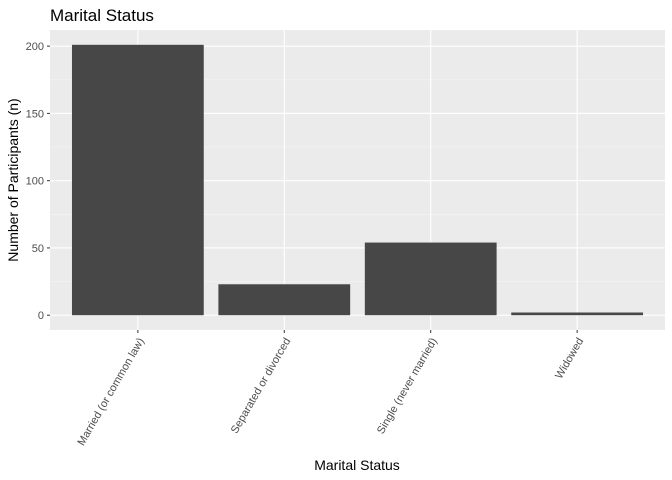 This screenshot has width=672, height=480. Describe the element at coordinates (13, 179) in the screenshot. I see `y-axis-title: Number of Participants (n)` at that location.